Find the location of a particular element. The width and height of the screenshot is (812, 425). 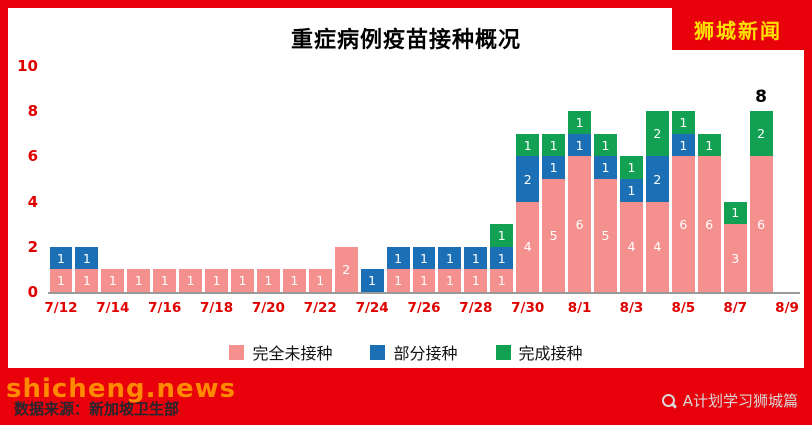

bar-segment: 5 is located at coordinates (605, 235).